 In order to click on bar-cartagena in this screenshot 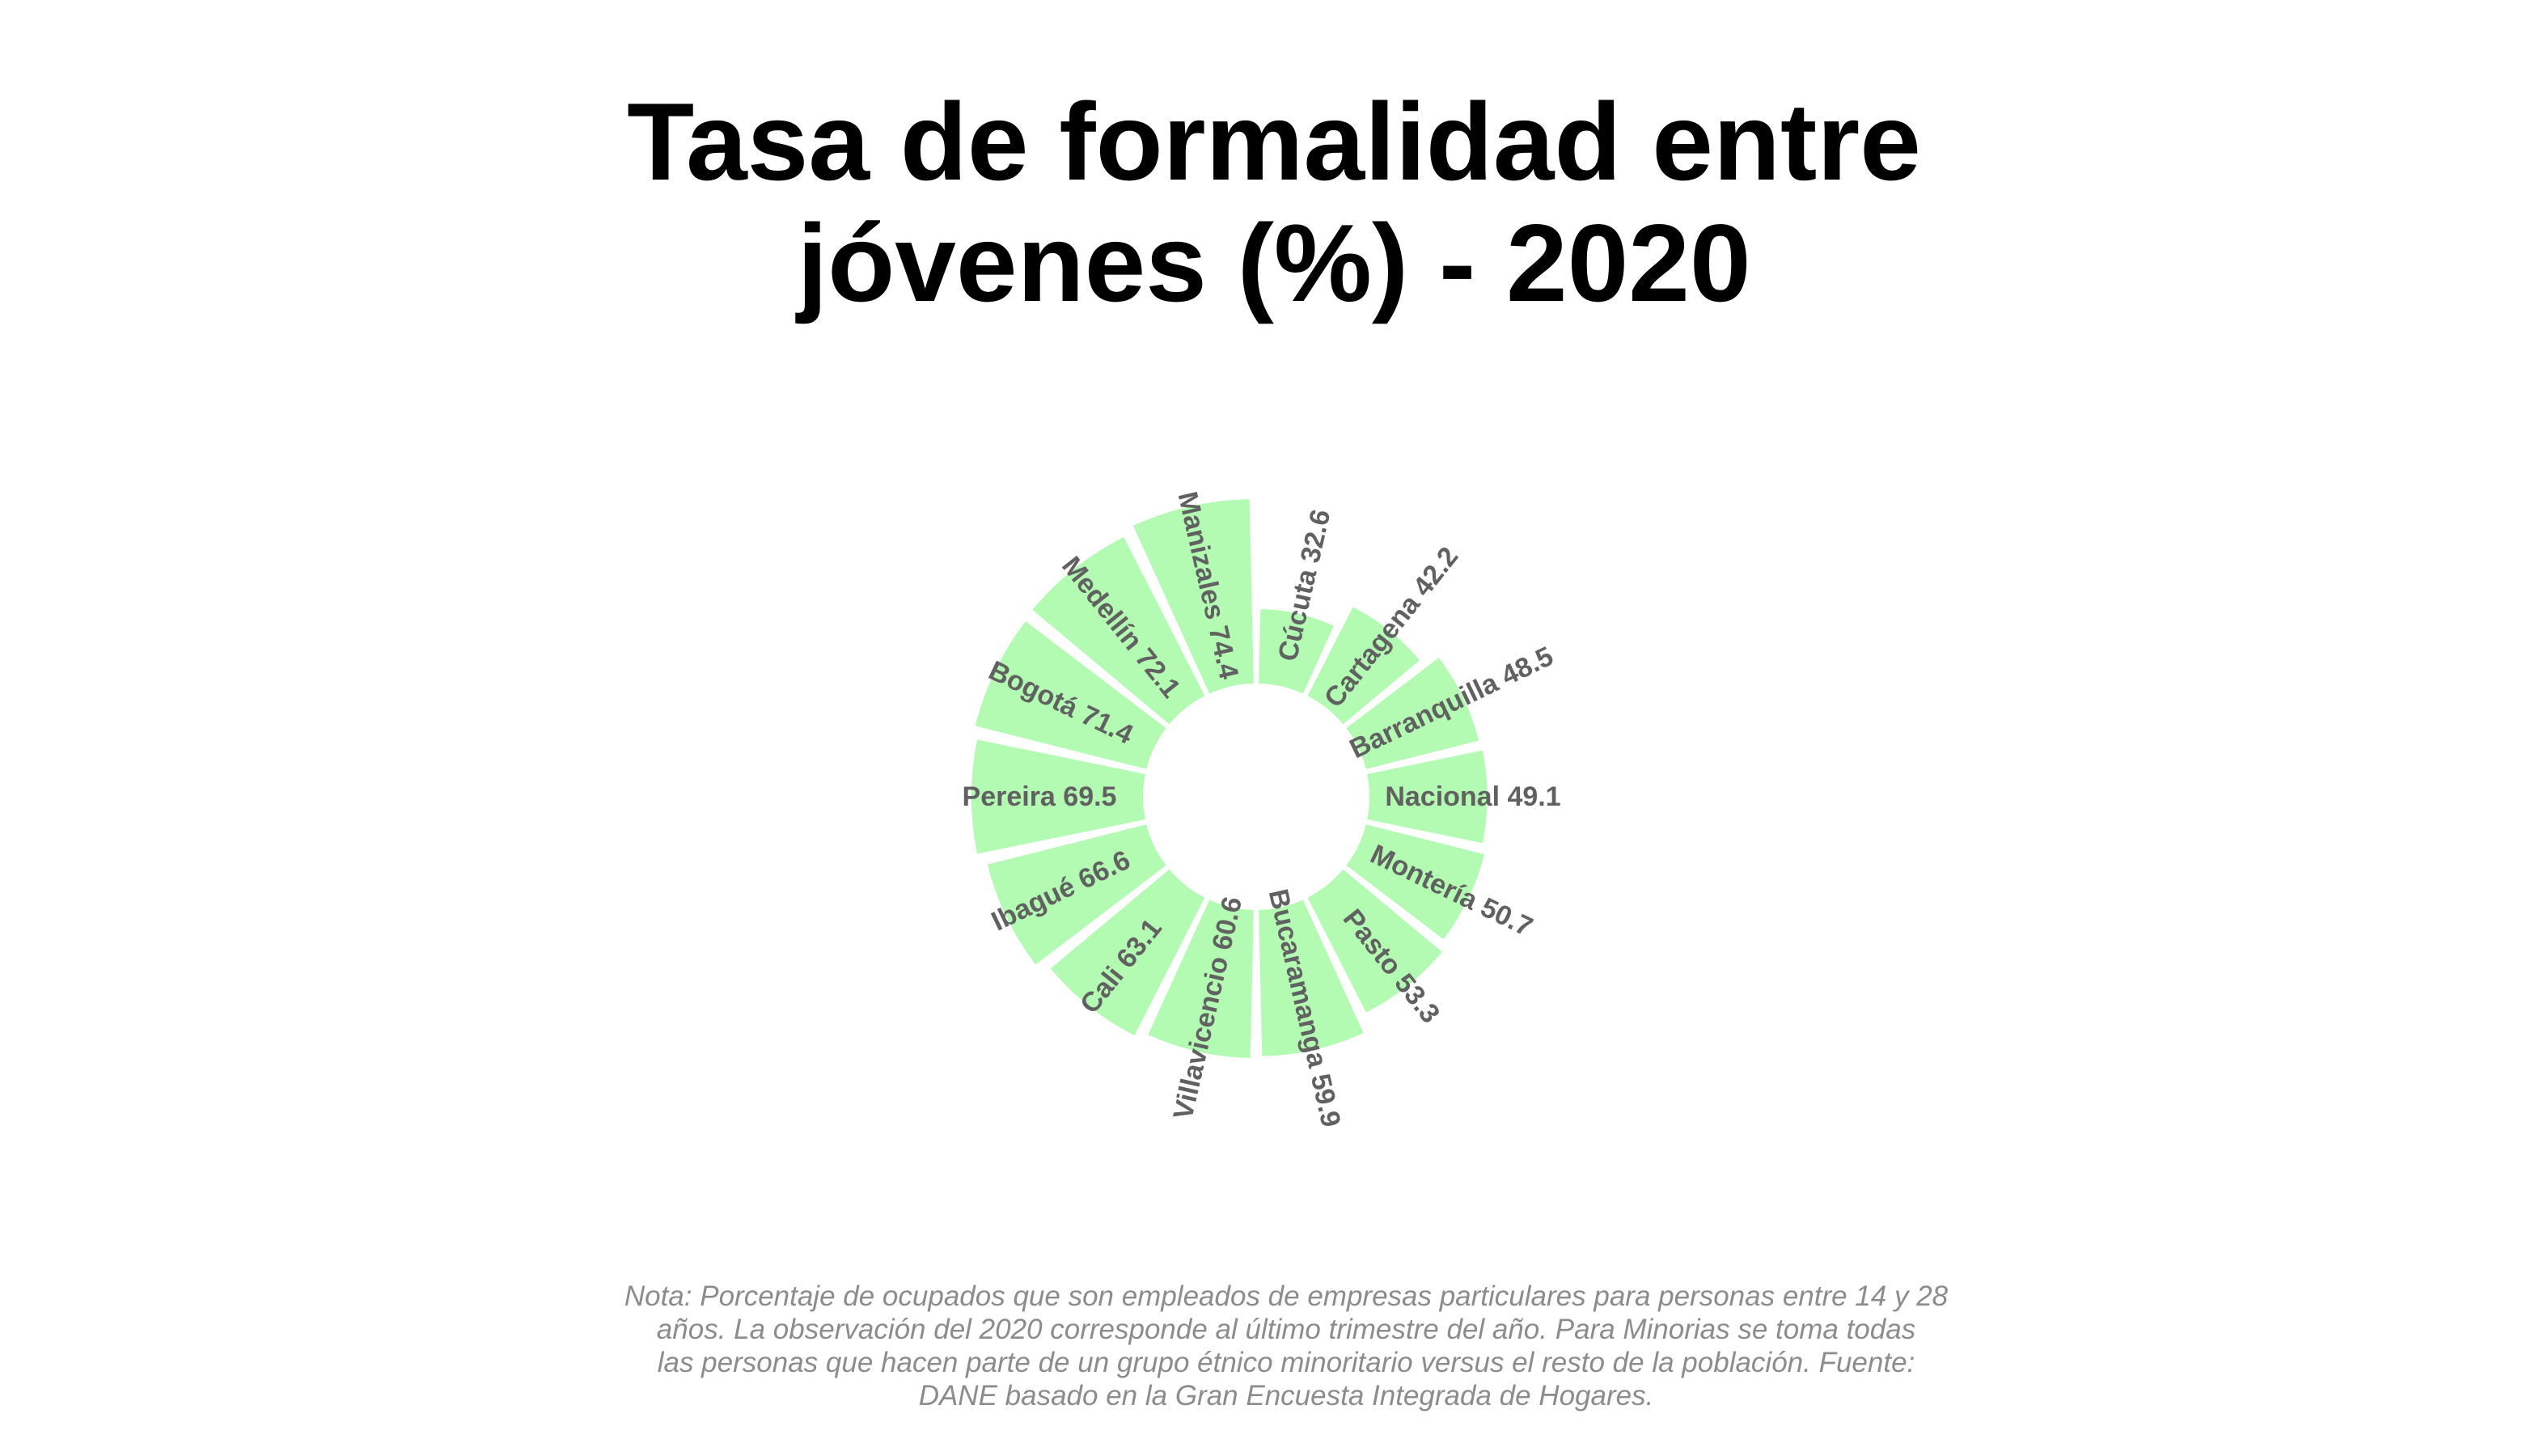, I will do `click(1363, 666)`.